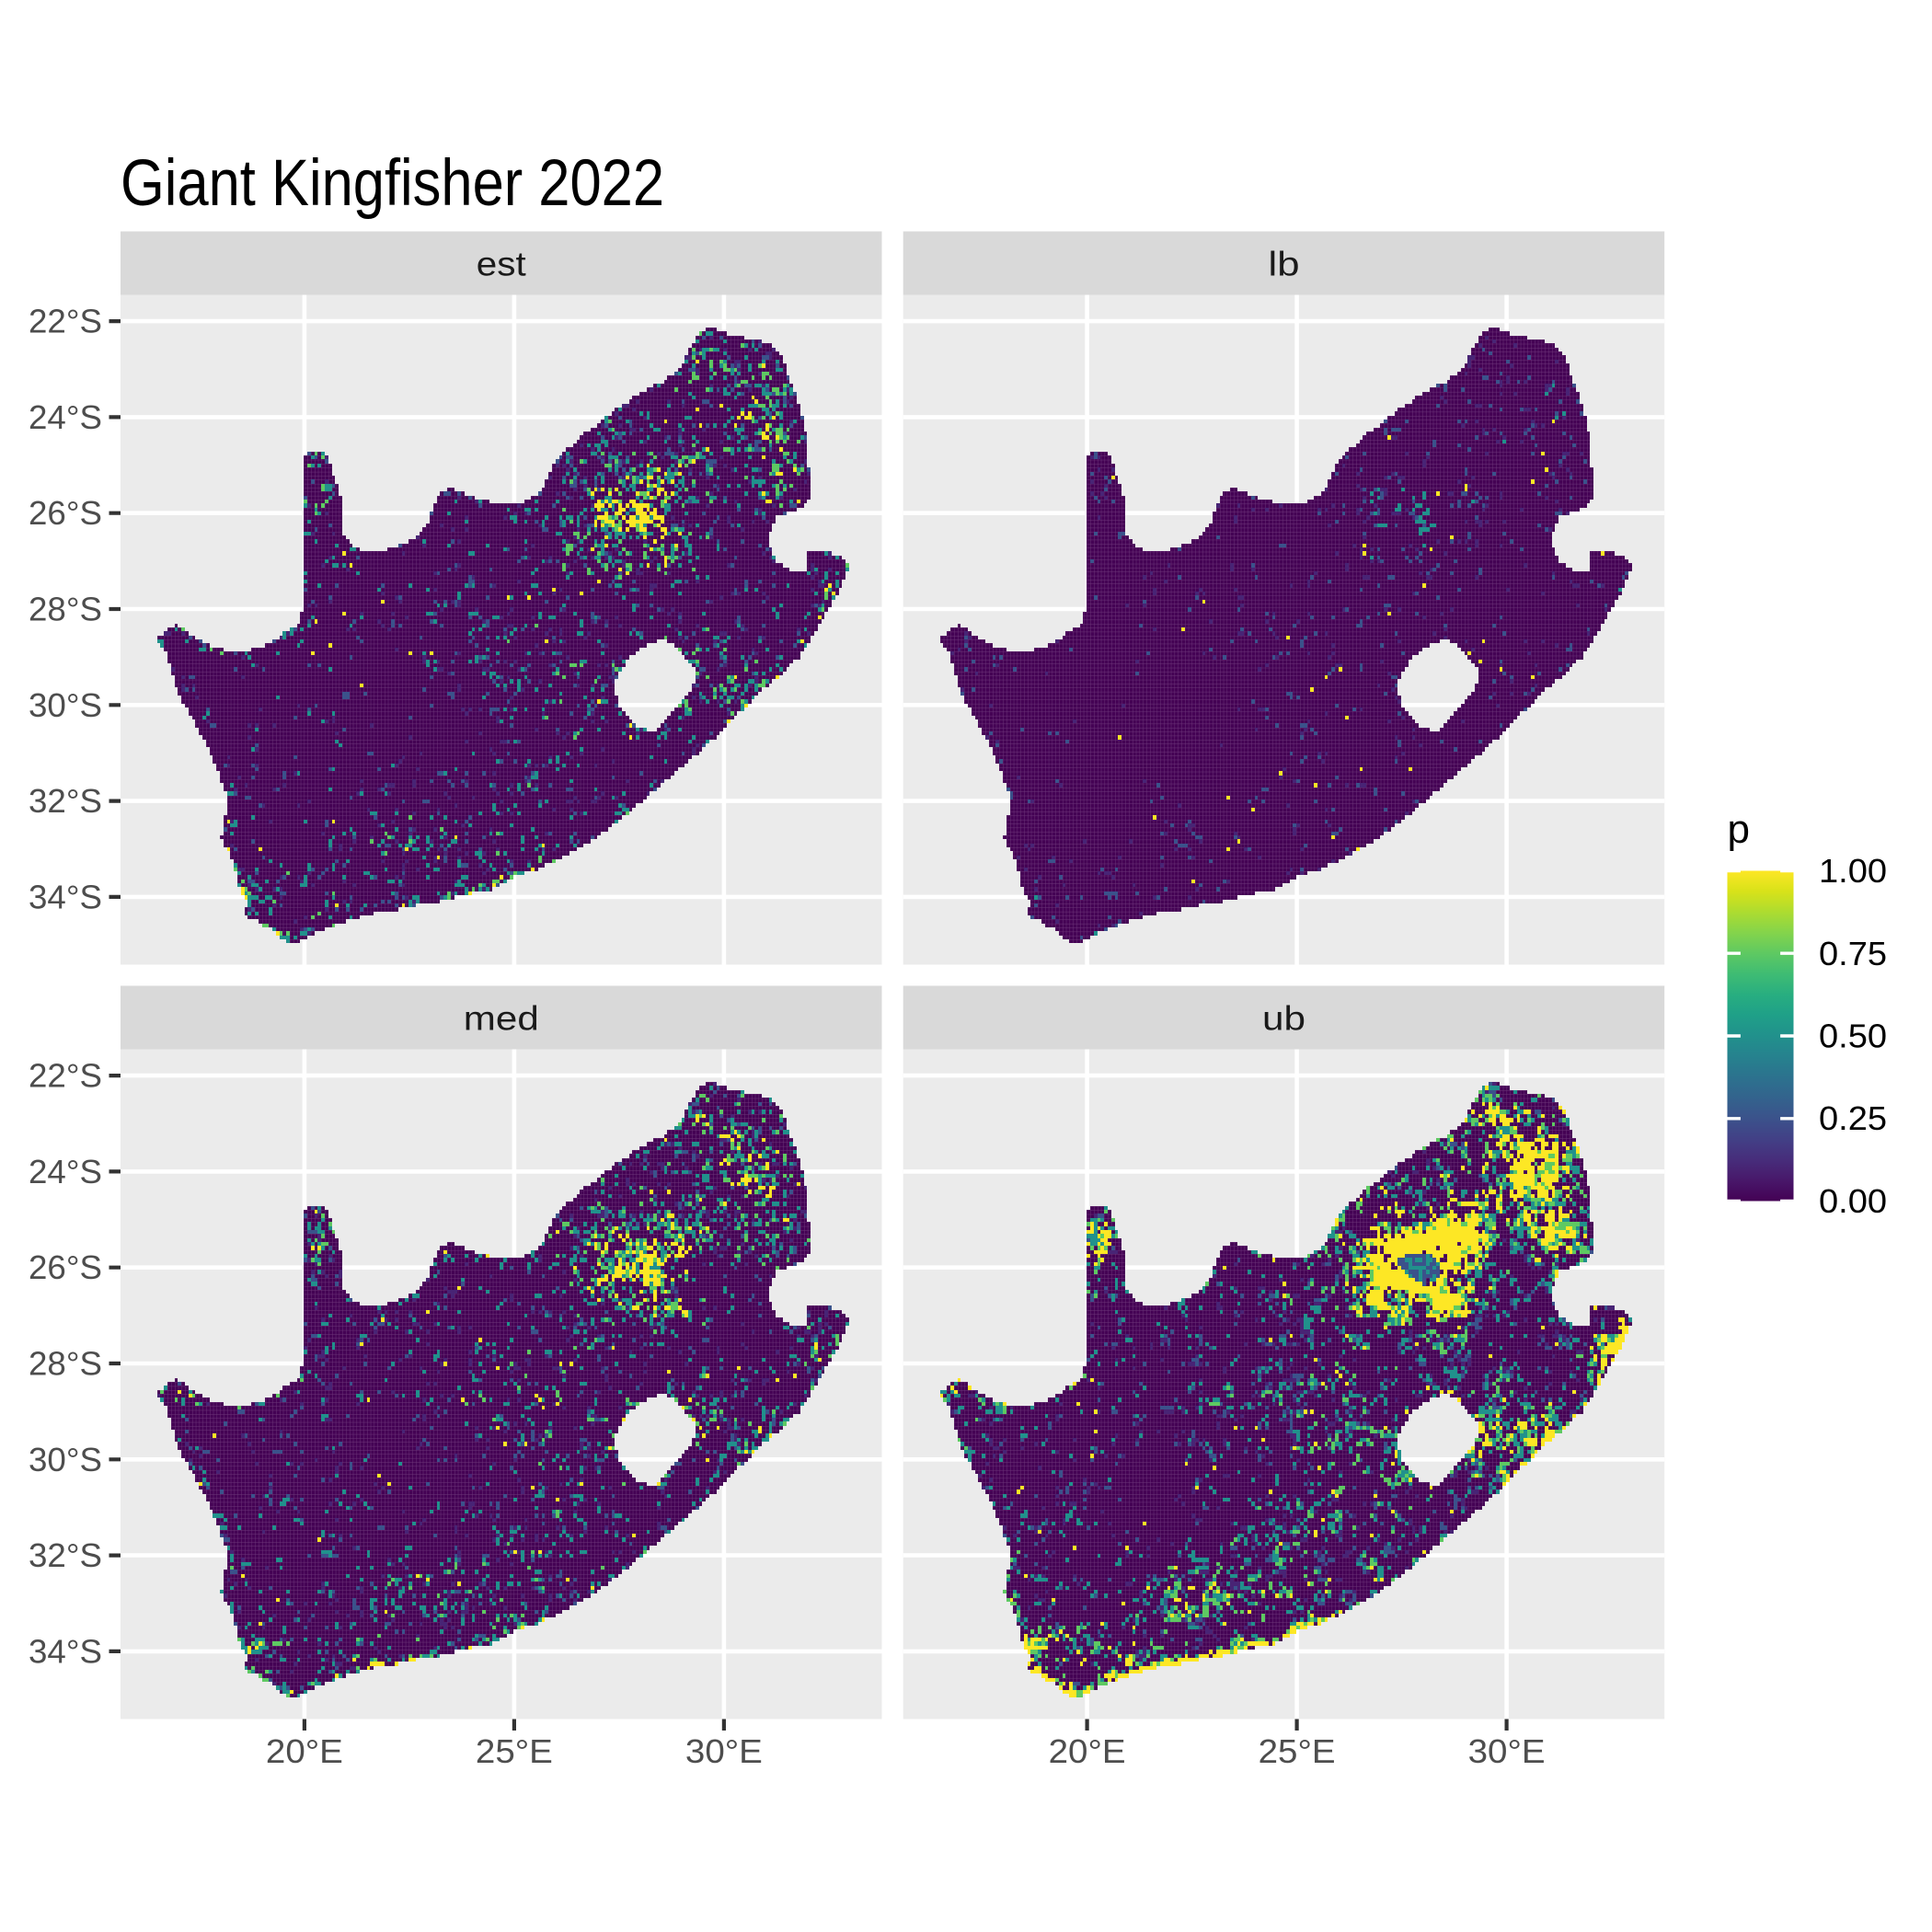 Image resolution: width=1932 pixels, height=1932 pixels. What do you see at coordinates (502, 264) in the screenshot?
I see `svg-text: est` at bounding box center [502, 264].